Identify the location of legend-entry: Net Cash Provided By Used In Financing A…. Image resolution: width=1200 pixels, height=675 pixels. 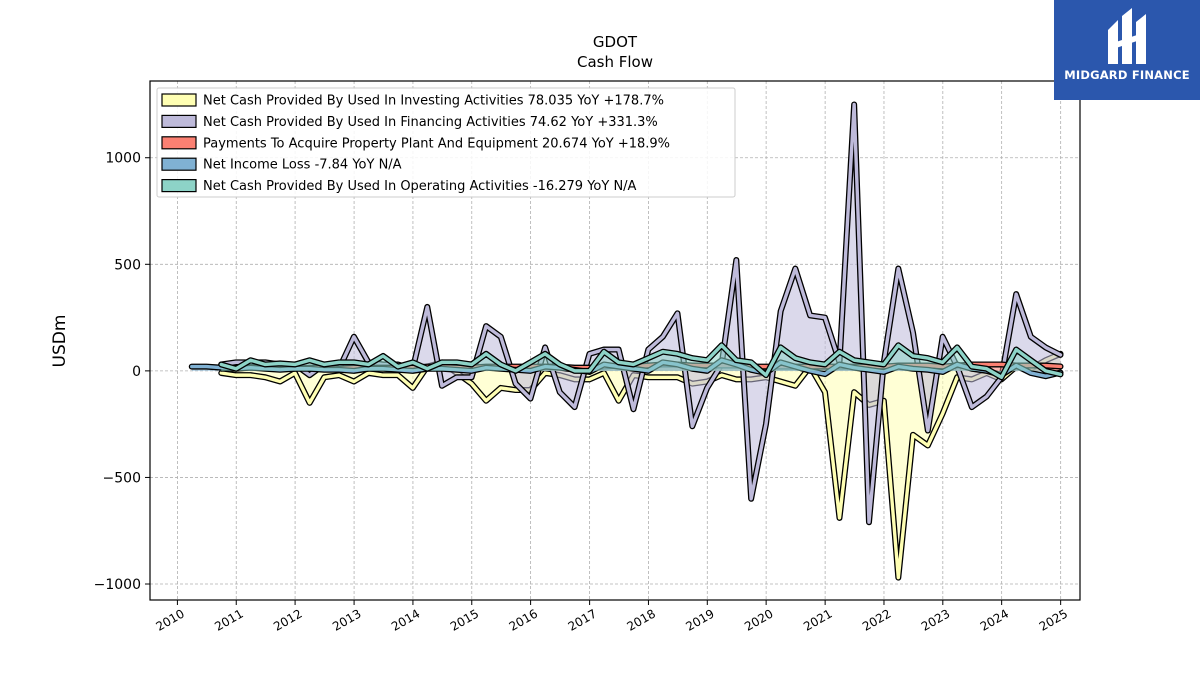
(430, 122).